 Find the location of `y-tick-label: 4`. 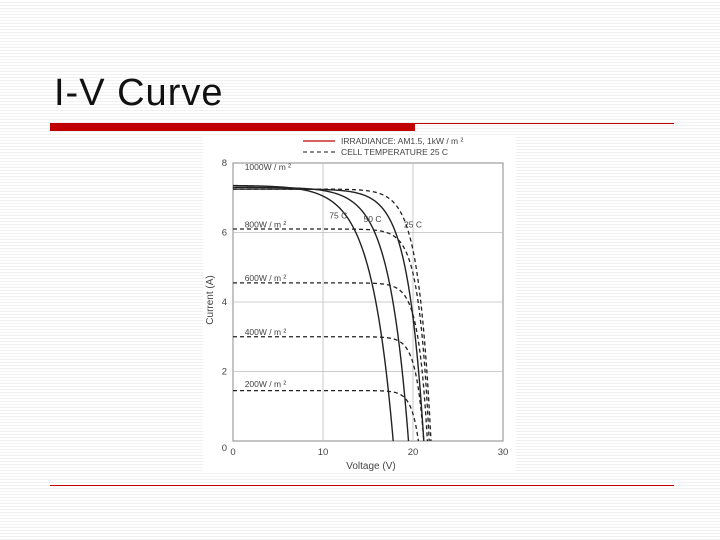

y-tick-label: 4 is located at coordinates (224, 302).